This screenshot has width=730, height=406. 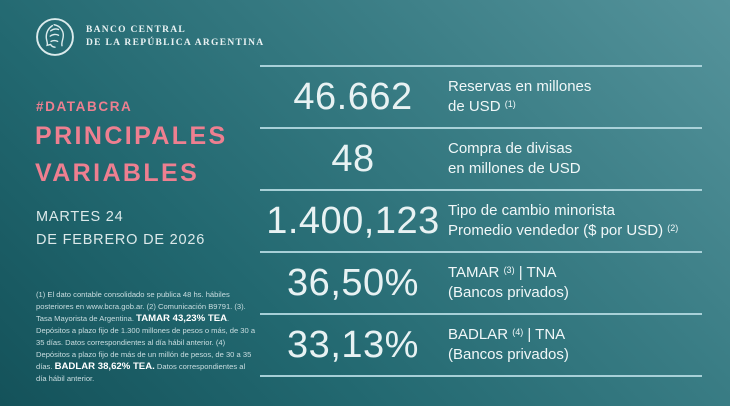 What do you see at coordinates (673, 228) in the screenshot?
I see `label-footnote-ref: (2)` at bounding box center [673, 228].